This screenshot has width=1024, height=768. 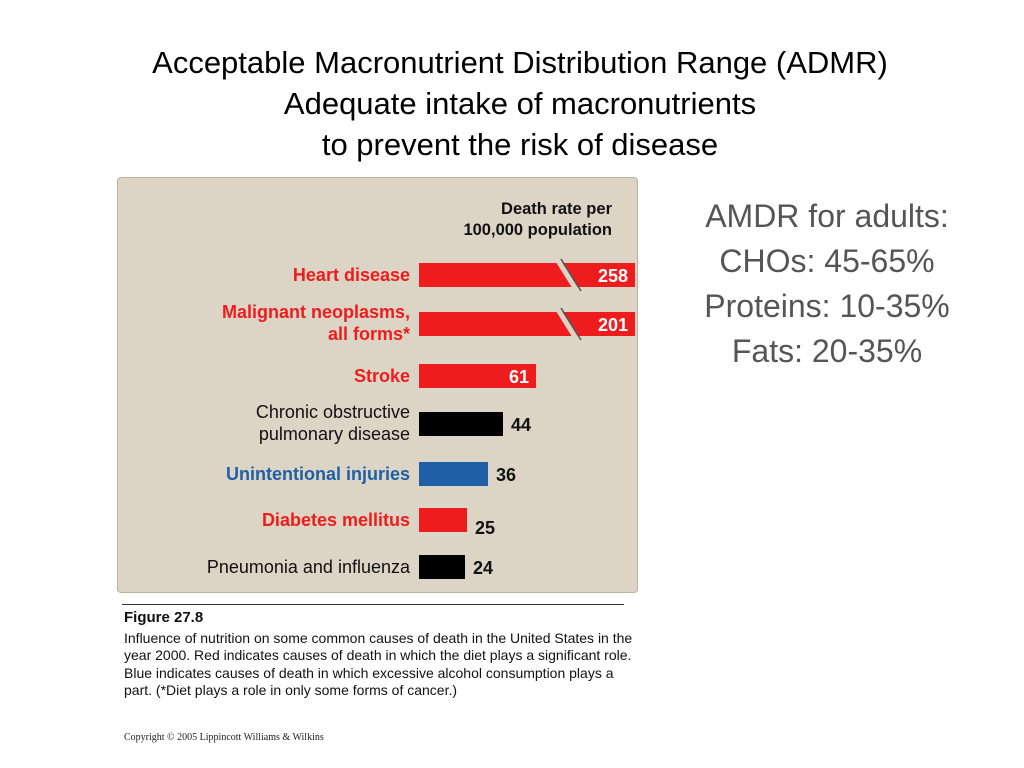 I want to click on chart-value-label: 36, so click(x=506, y=475).